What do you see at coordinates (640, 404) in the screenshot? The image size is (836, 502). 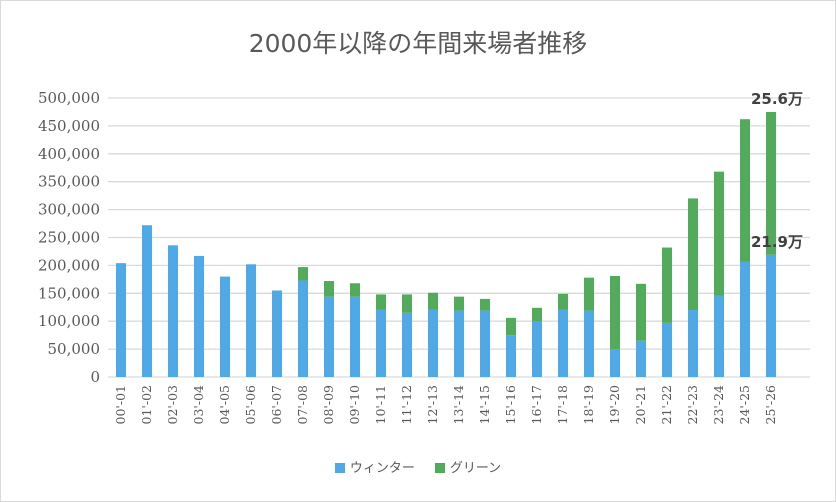 I see `x-tick-label: 20'-21` at bounding box center [640, 404].